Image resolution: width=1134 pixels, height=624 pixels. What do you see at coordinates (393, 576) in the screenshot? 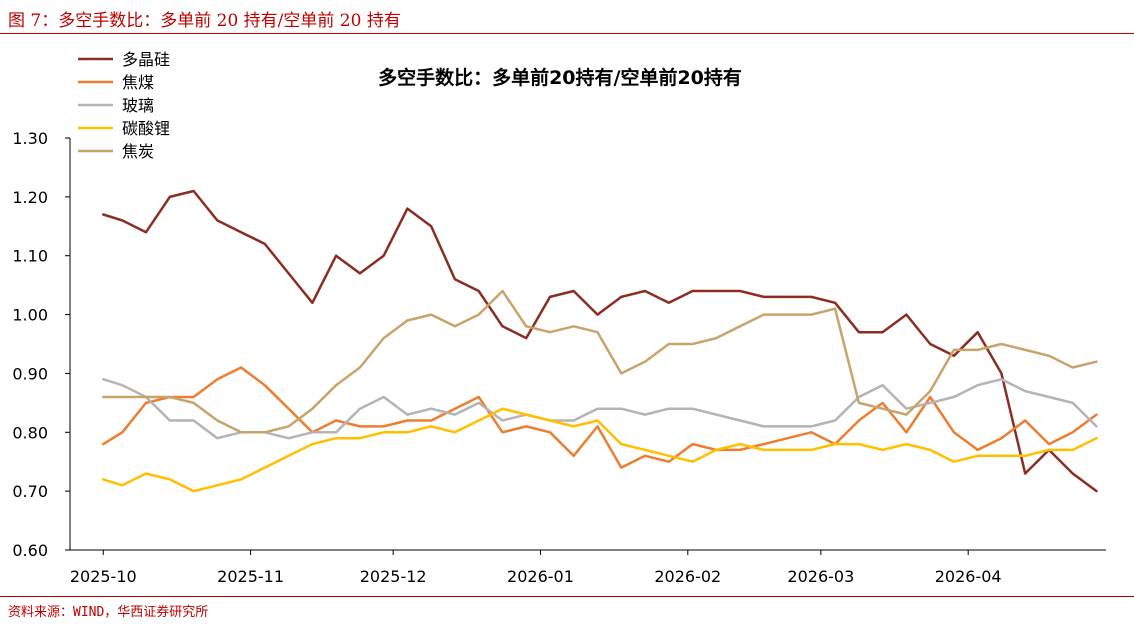
I see `x-tick-label: 2025-12` at bounding box center [393, 576].